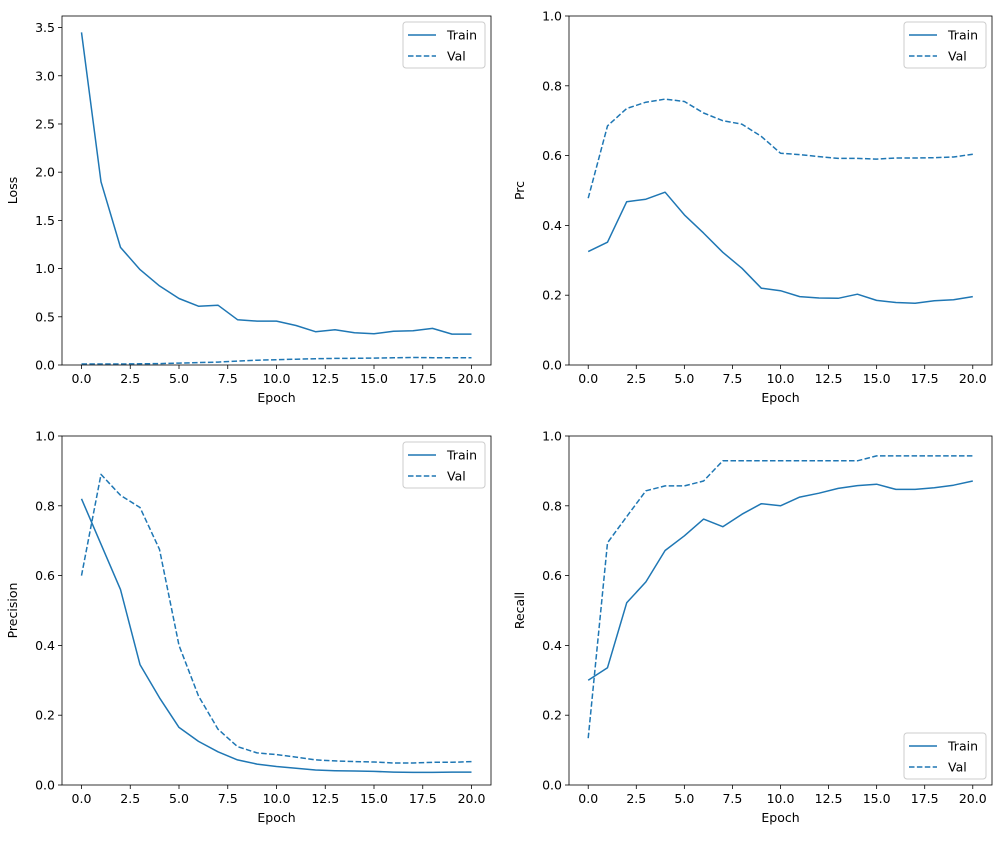 The height and width of the screenshot is (842, 1001). What do you see at coordinates (519, 190) in the screenshot?
I see `y-axis-label: Prc` at bounding box center [519, 190].